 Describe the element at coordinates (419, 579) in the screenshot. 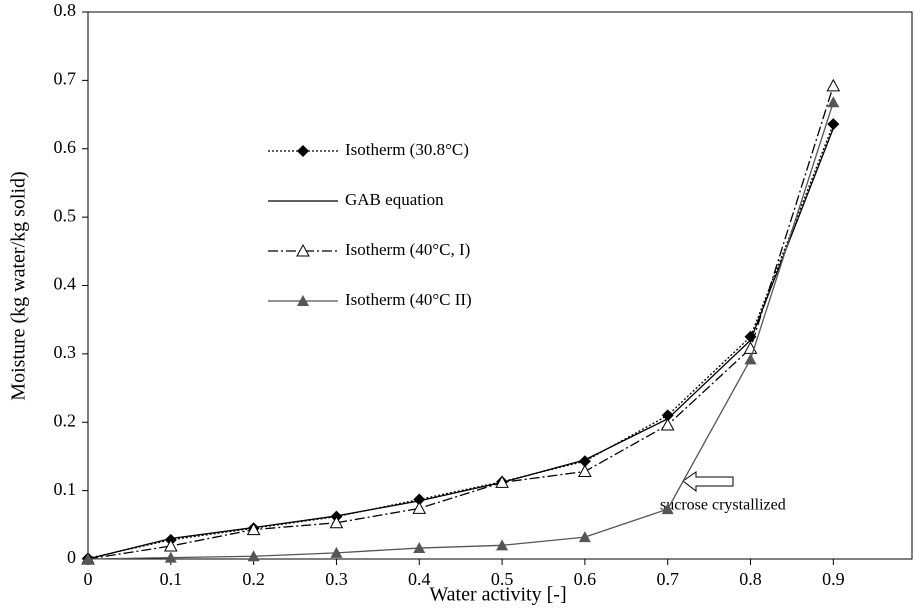

I see `x-tick-label: 0.4` at that location.